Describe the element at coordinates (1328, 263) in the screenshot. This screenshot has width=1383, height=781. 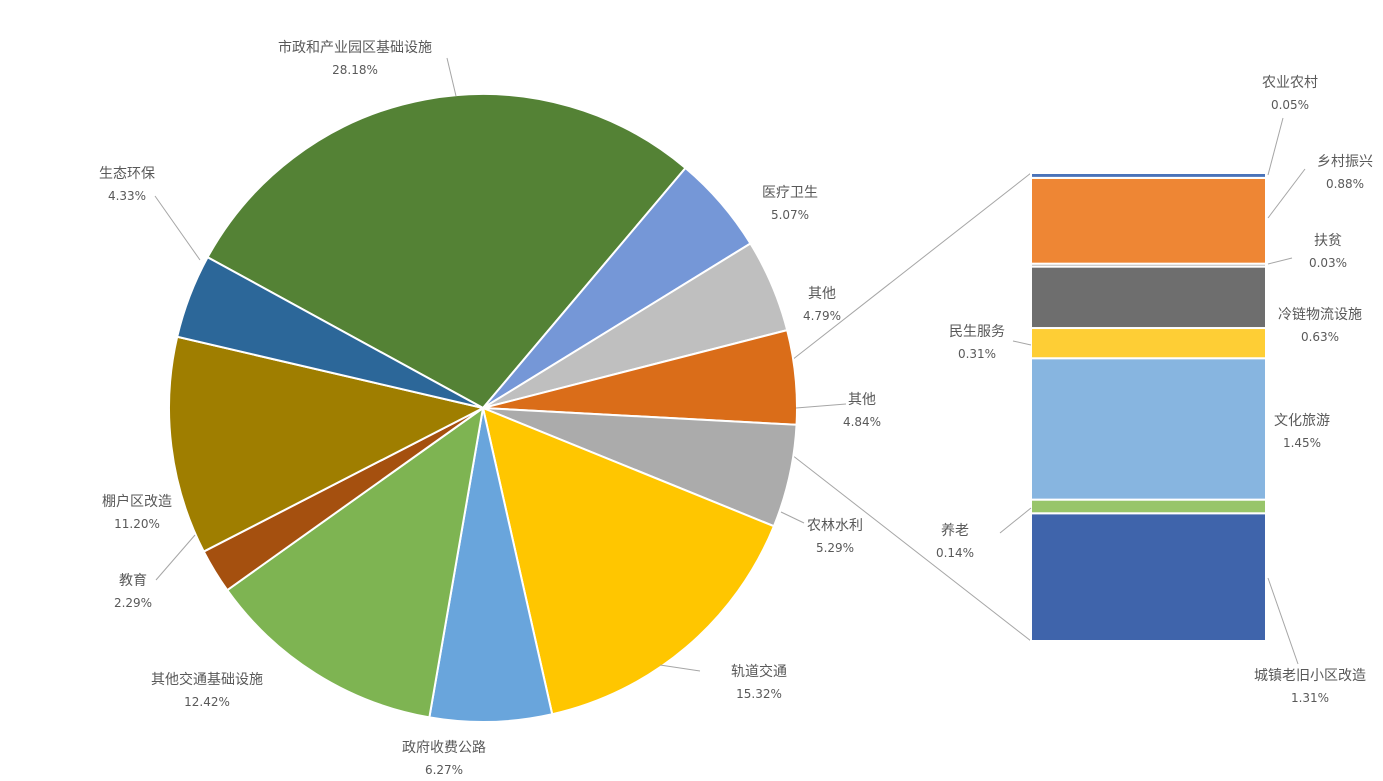
I see `bar-label-value: 0.03%` at that location.